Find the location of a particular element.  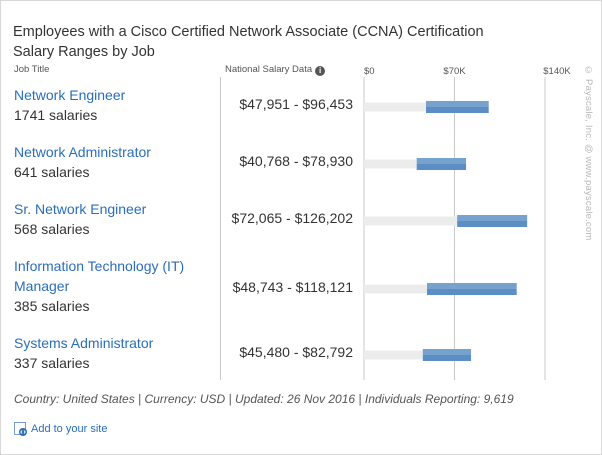

embed-code-icon is located at coordinates (21, 429).